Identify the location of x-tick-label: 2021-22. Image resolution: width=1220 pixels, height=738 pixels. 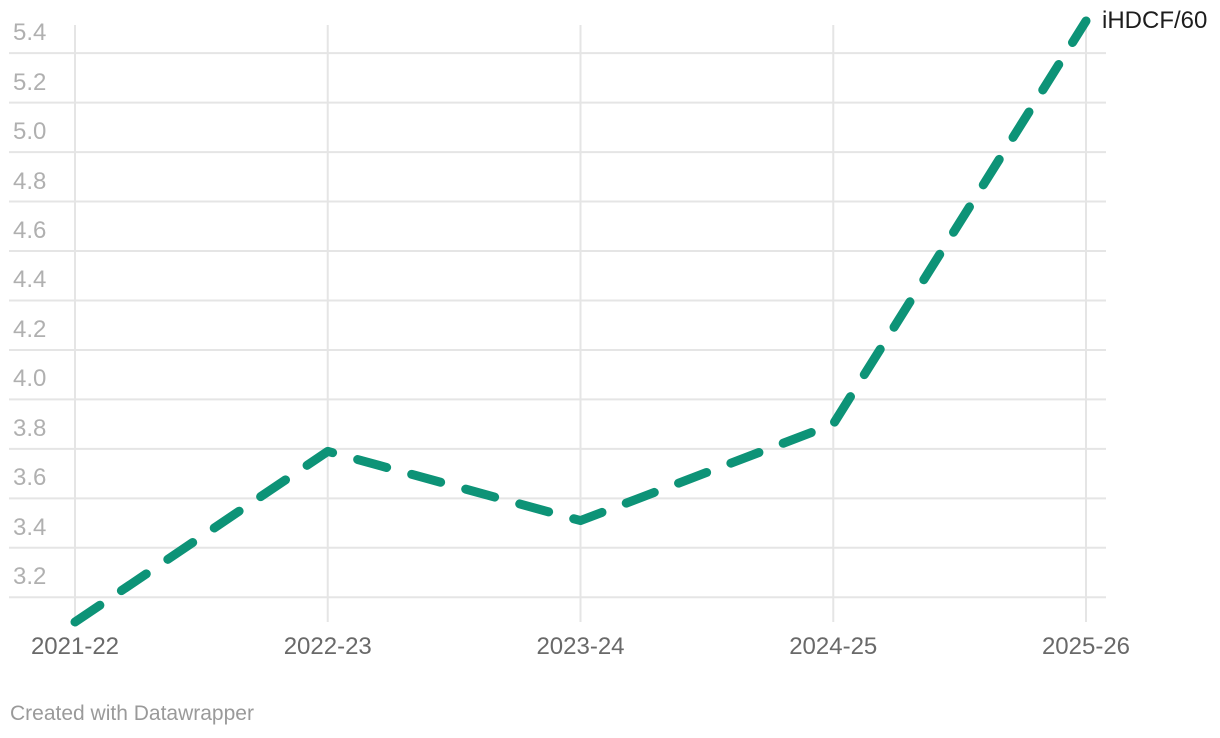
(75, 646).